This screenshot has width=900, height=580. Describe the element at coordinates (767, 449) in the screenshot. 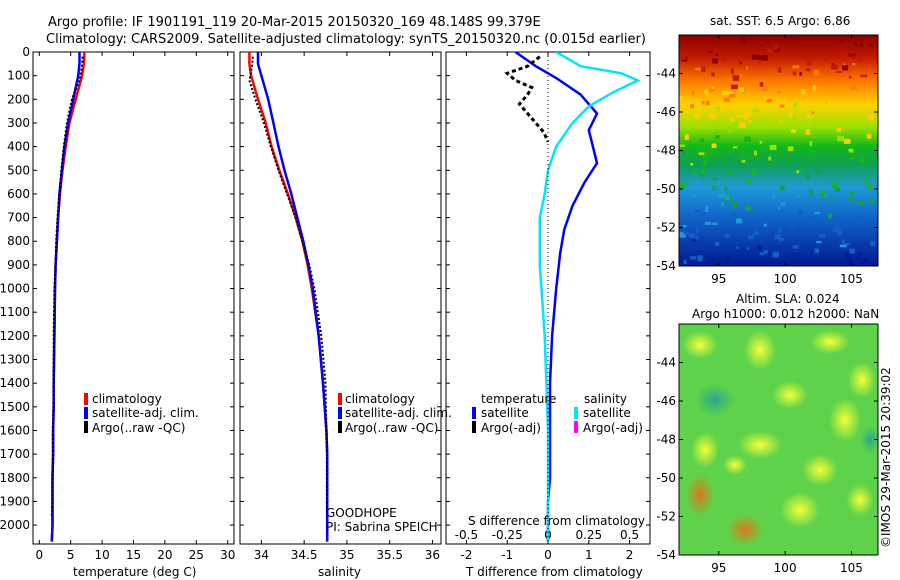

I see `sla-map-axis: -54 -52 -50 -48 -46 -44 95 100 105` at that location.